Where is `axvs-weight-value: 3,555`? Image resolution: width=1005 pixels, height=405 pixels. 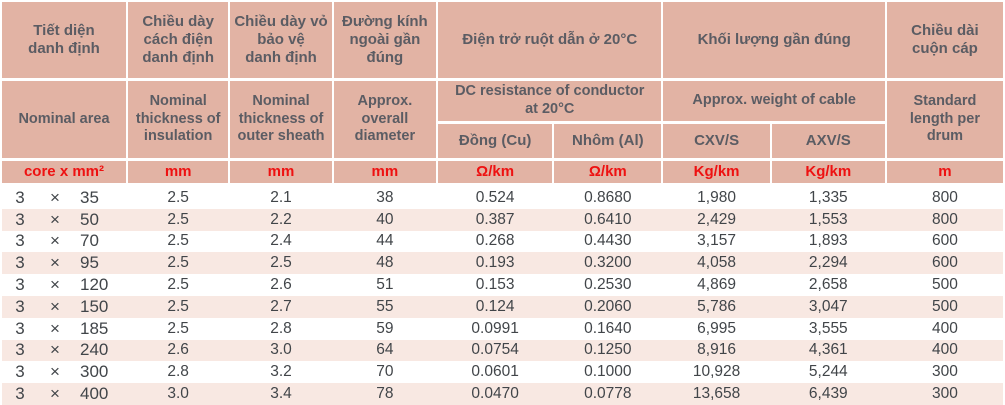 axvs-weight-value: 3,555 is located at coordinates (828, 328).